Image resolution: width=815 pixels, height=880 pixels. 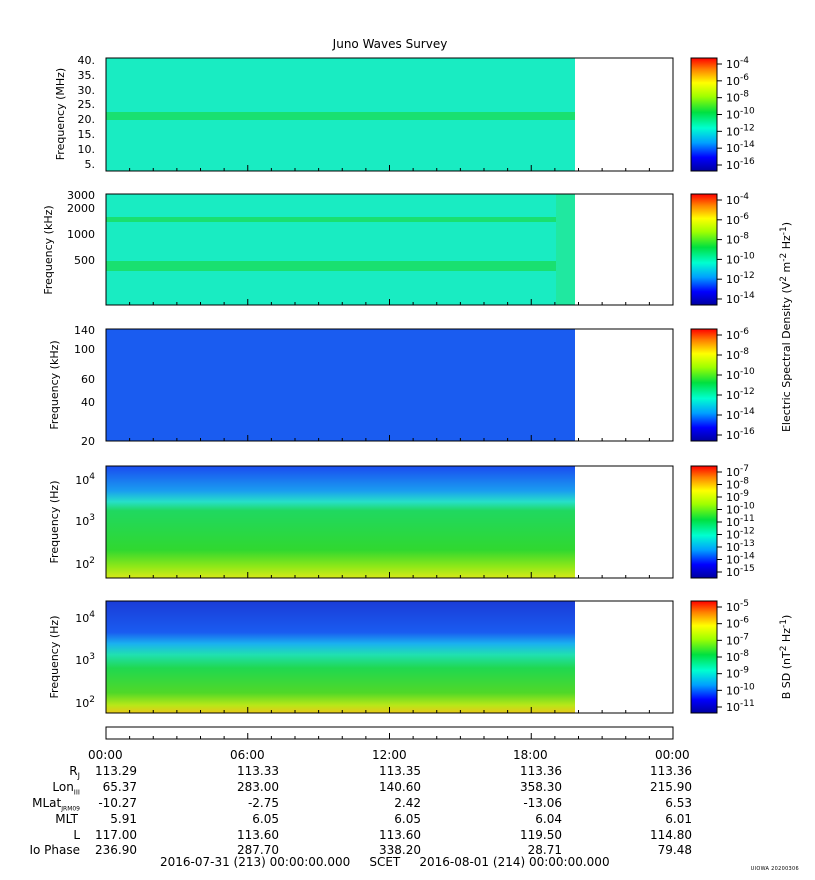 I want to click on ytick: 35., so click(x=87, y=75).